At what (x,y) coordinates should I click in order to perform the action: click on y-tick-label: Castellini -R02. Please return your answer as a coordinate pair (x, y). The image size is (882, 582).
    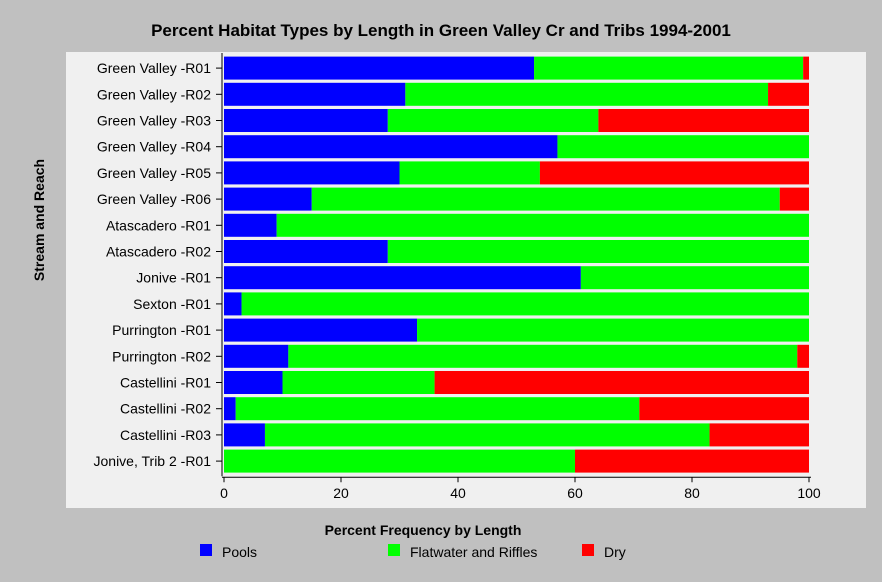
    Looking at the image, I should click on (165, 409).